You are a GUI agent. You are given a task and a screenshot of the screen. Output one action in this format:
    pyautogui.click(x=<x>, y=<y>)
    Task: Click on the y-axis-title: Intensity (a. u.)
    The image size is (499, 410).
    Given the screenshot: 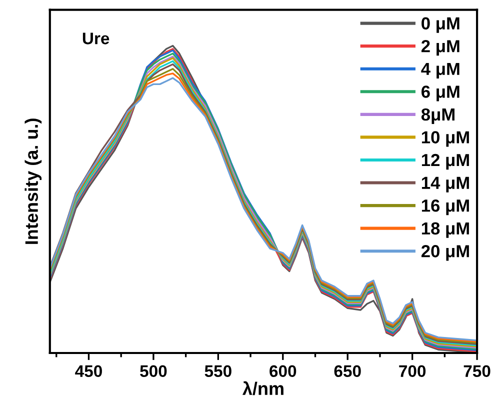 What is the action you would take?
    pyautogui.click(x=33, y=181)
    